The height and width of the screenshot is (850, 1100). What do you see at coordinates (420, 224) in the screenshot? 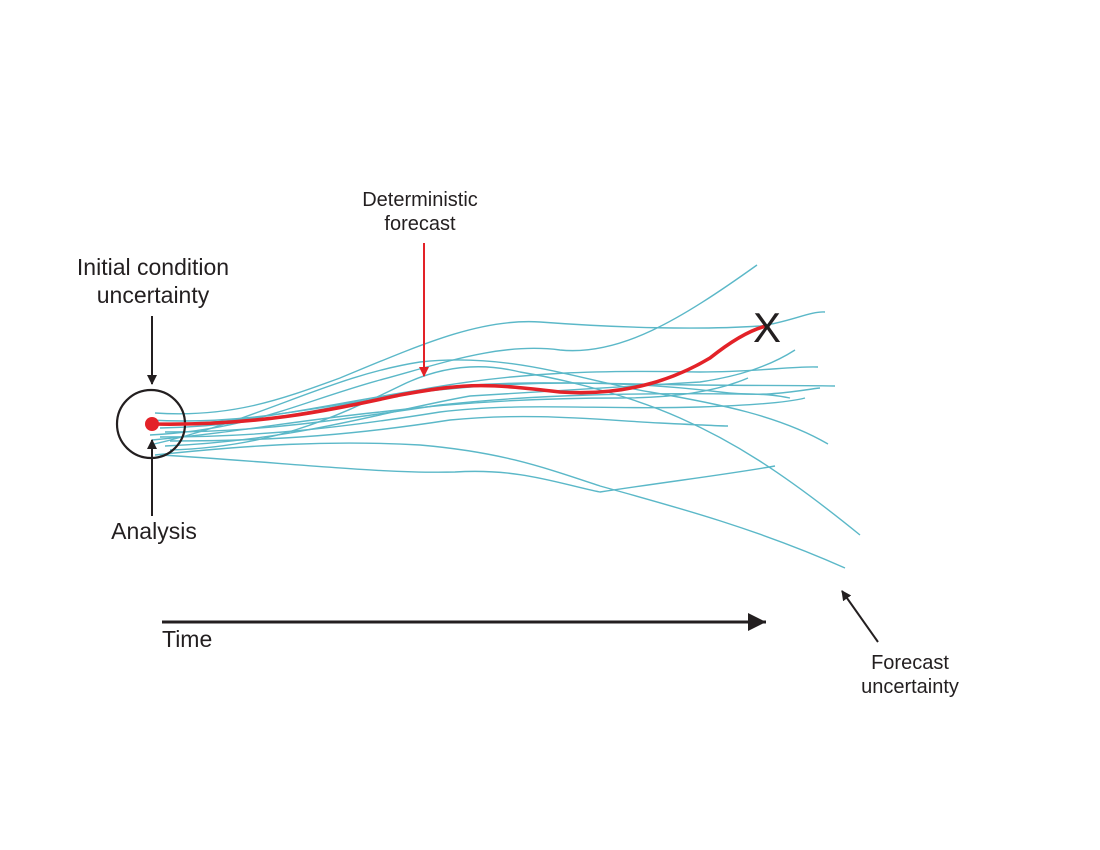
I see `deterministic-forecast-label-line: forecast` at bounding box center [420, 224].